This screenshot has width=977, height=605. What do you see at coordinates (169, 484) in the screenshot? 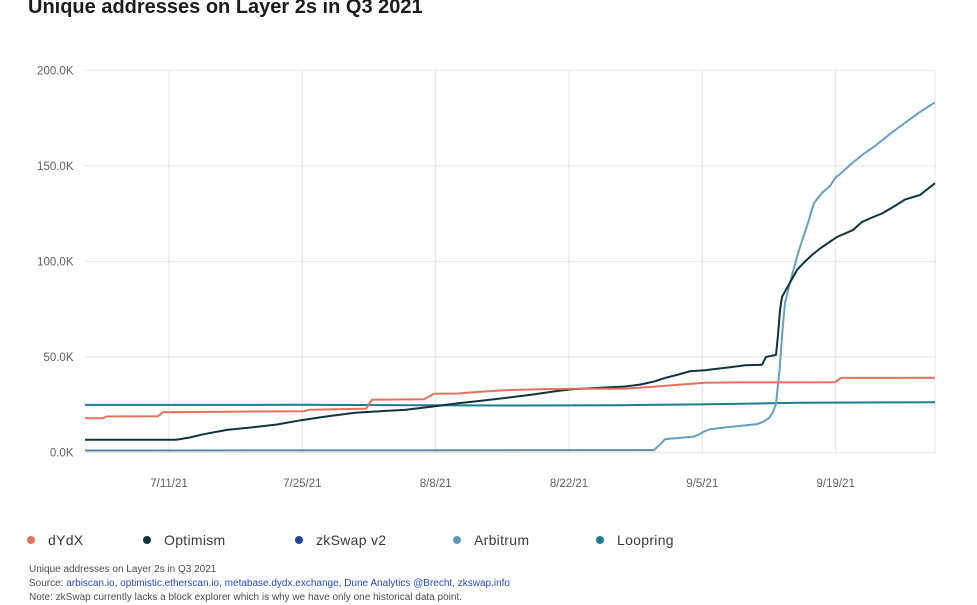
I see `svg-text: 7/11/21` at bounding box center [169, 484].